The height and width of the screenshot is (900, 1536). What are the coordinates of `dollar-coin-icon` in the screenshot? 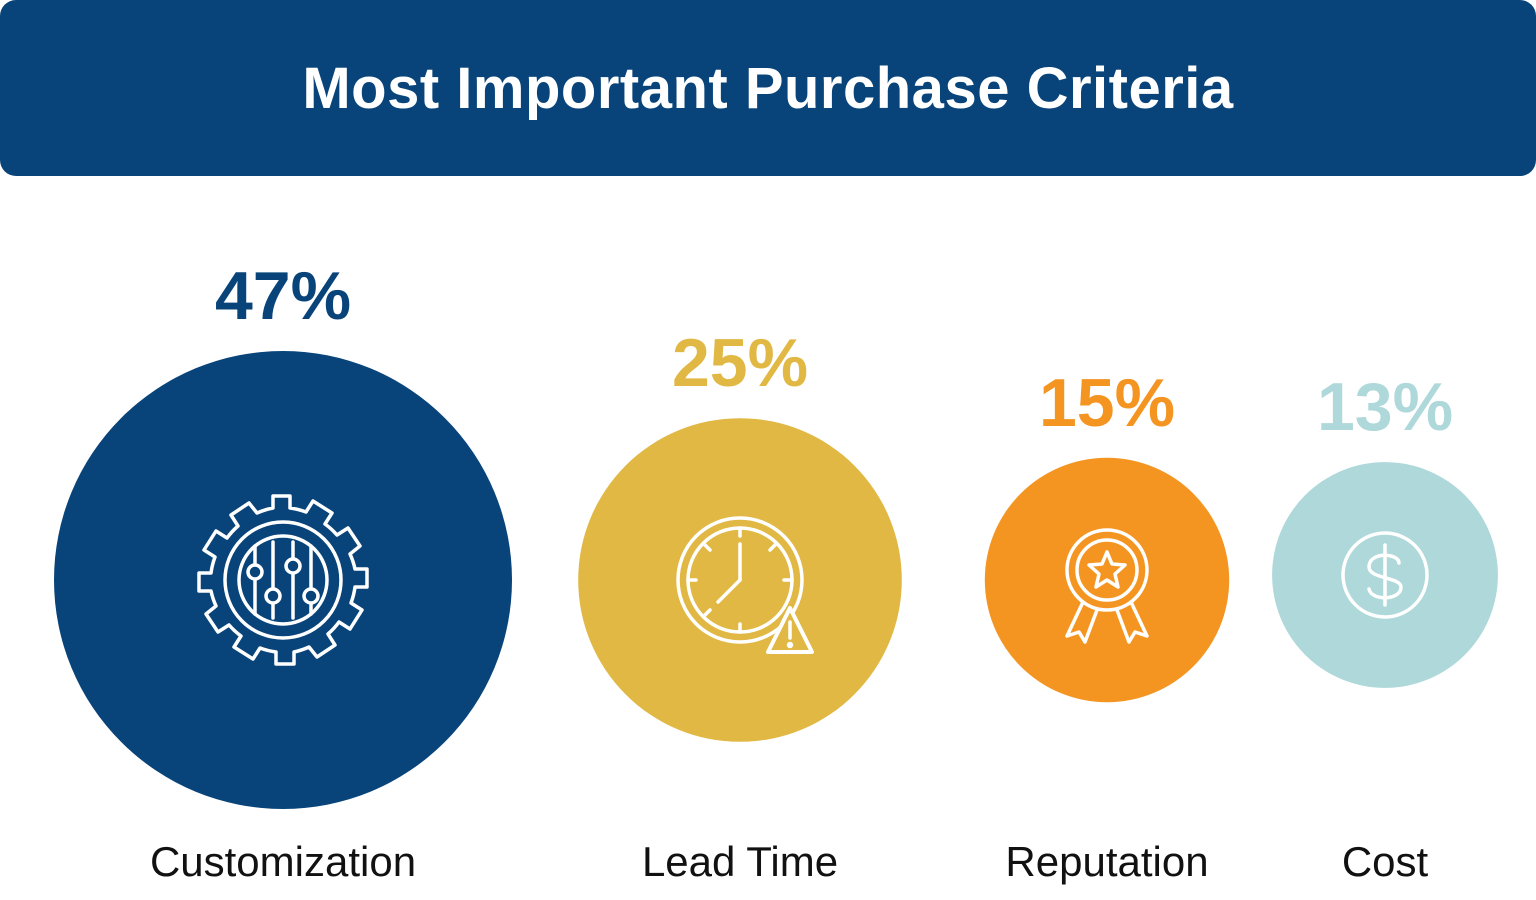 It's located at (1385, 575).